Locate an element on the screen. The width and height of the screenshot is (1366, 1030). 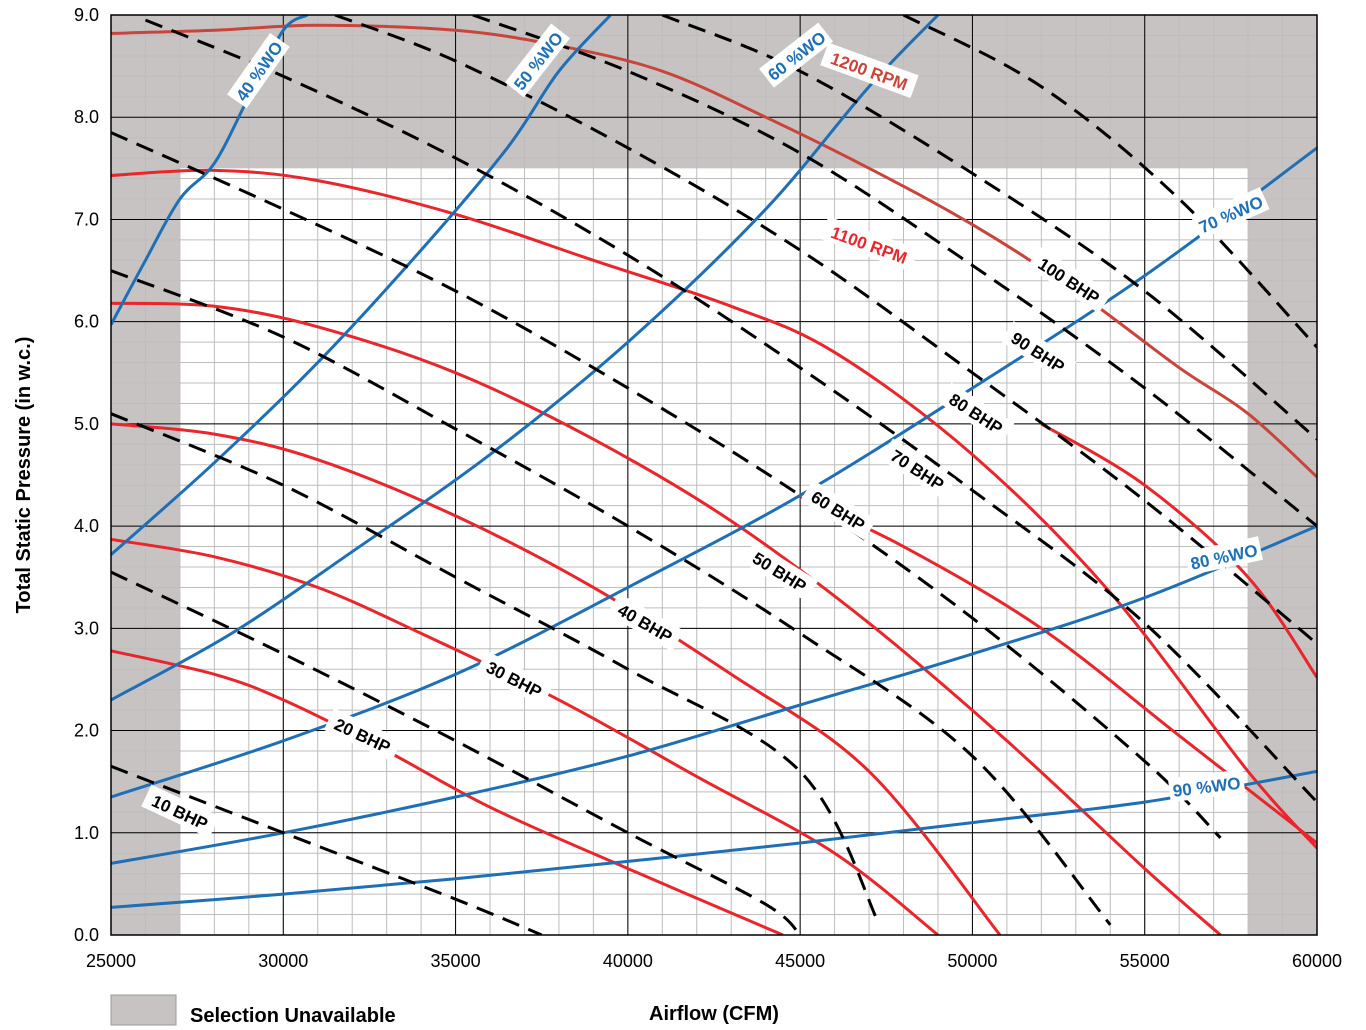
y-tick-label: 9.0 is located at coordinates (86, 15).